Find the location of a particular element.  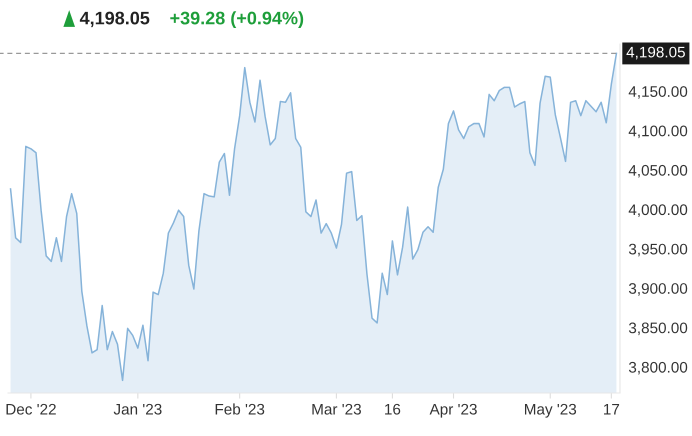

x-tick-label: 17 is located at coordinates (612, 409).